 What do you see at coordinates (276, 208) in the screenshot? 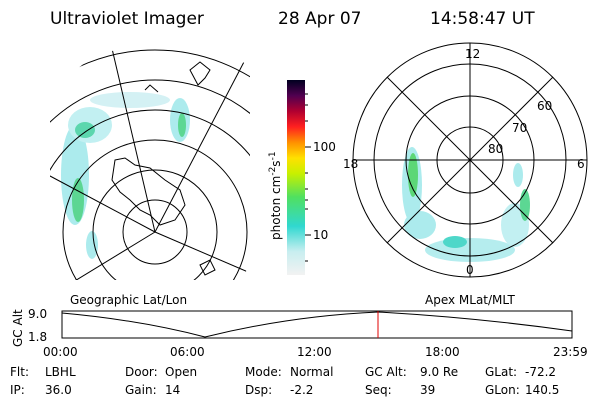
I see `unit: photon cm` at bounding box center [276, 208].